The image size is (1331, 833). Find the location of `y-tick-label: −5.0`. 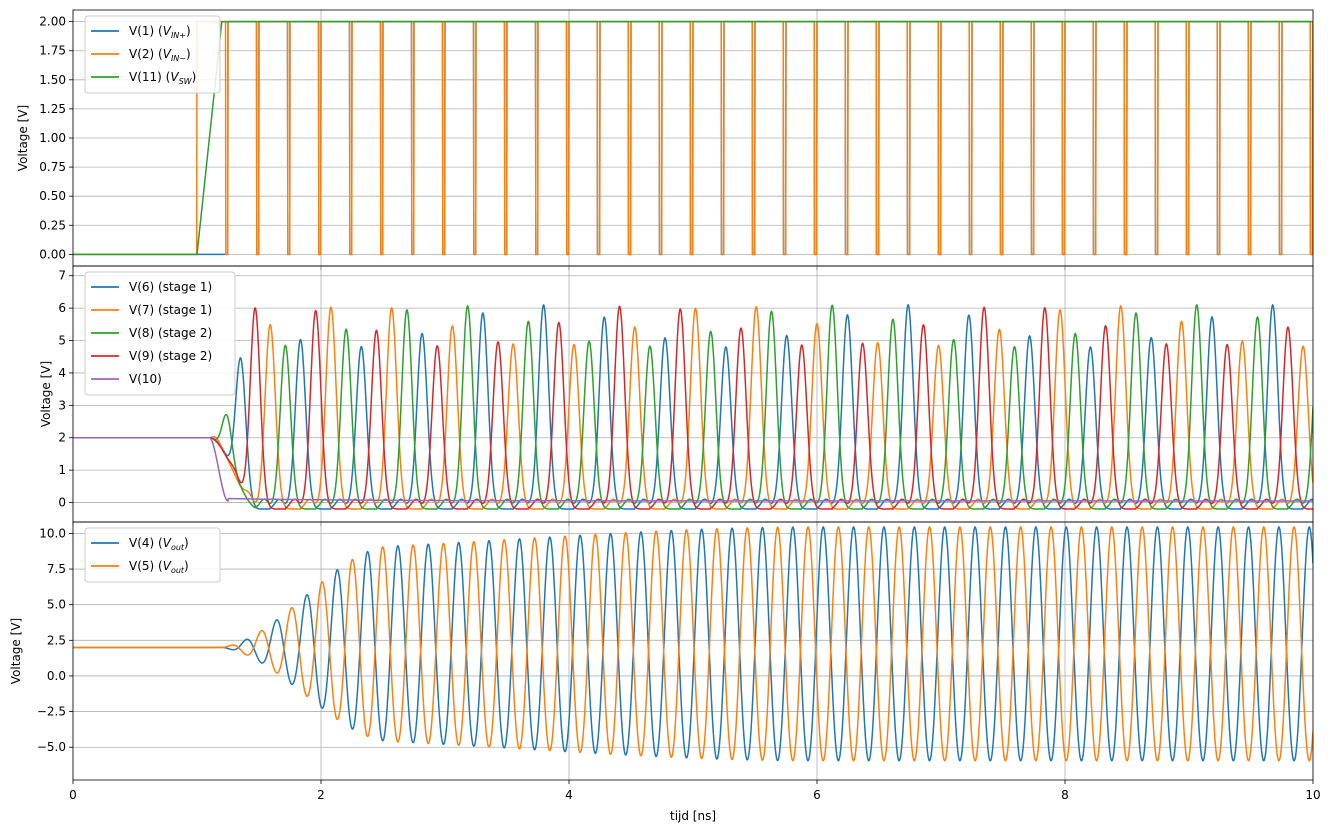

y-tick-label: −5.0 is located at coordinates (51, 747).